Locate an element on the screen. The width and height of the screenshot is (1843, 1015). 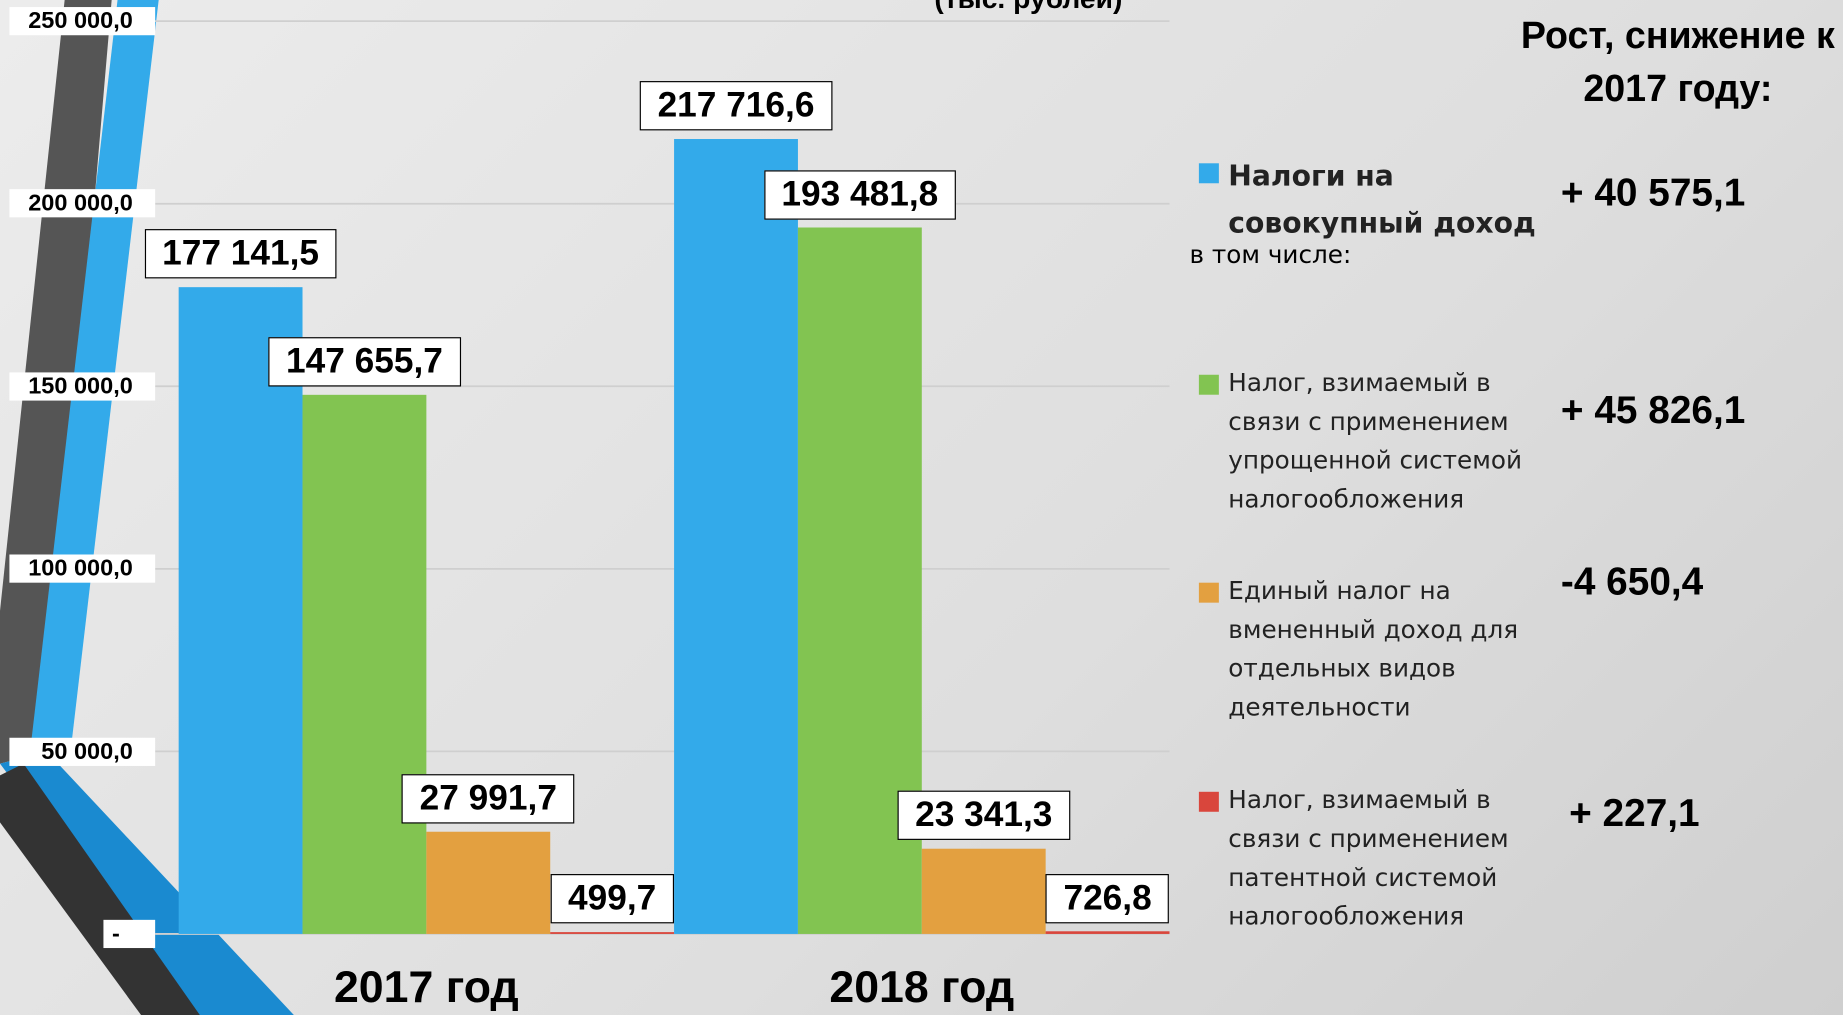
value-label: 177 141,5 is located at coordinates (240, 254).